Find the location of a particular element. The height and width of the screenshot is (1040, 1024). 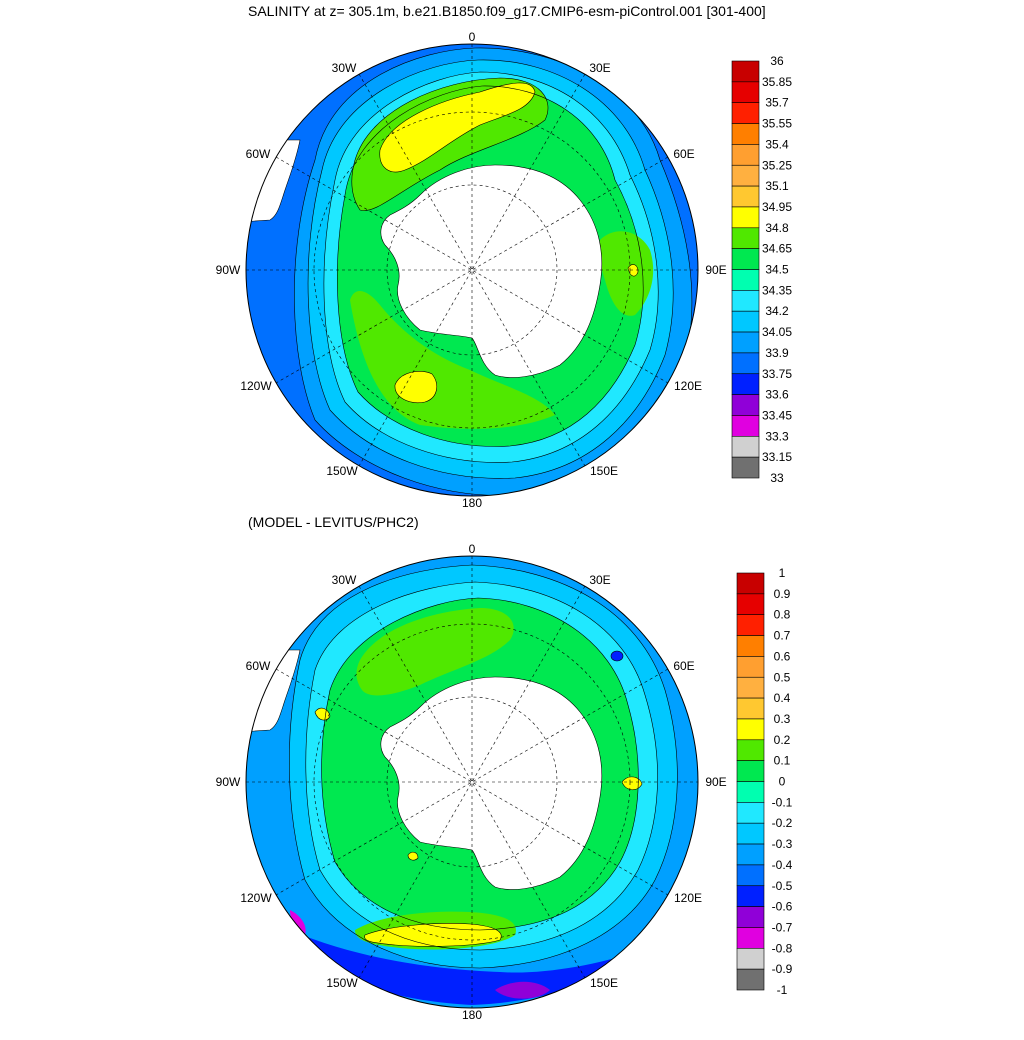

salinity-colorbar-label-13: 34.05 is located at coordinates (777, 332).